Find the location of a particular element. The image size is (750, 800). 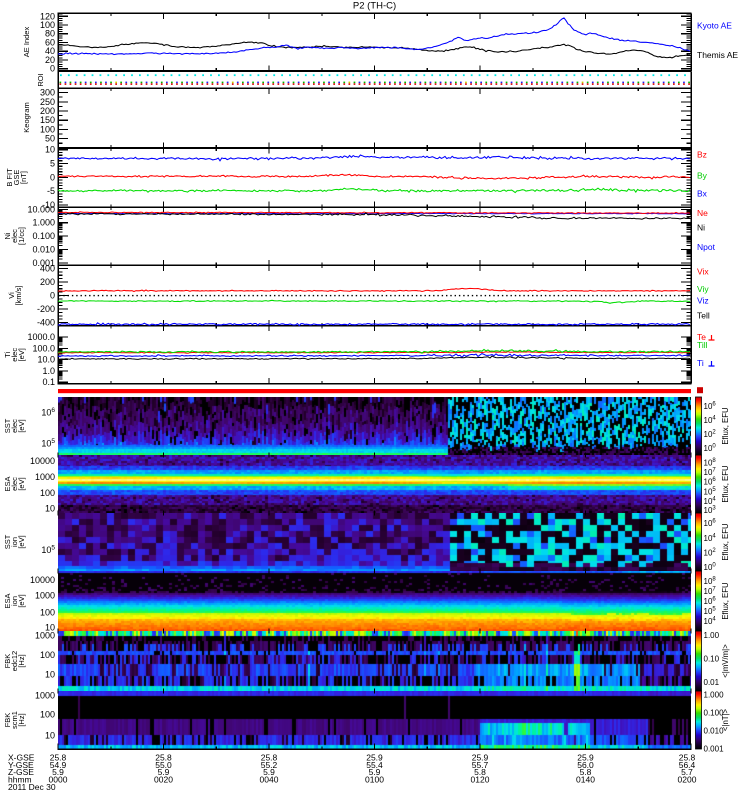

svg-text: 0200 is located at coordinates (687, 779).